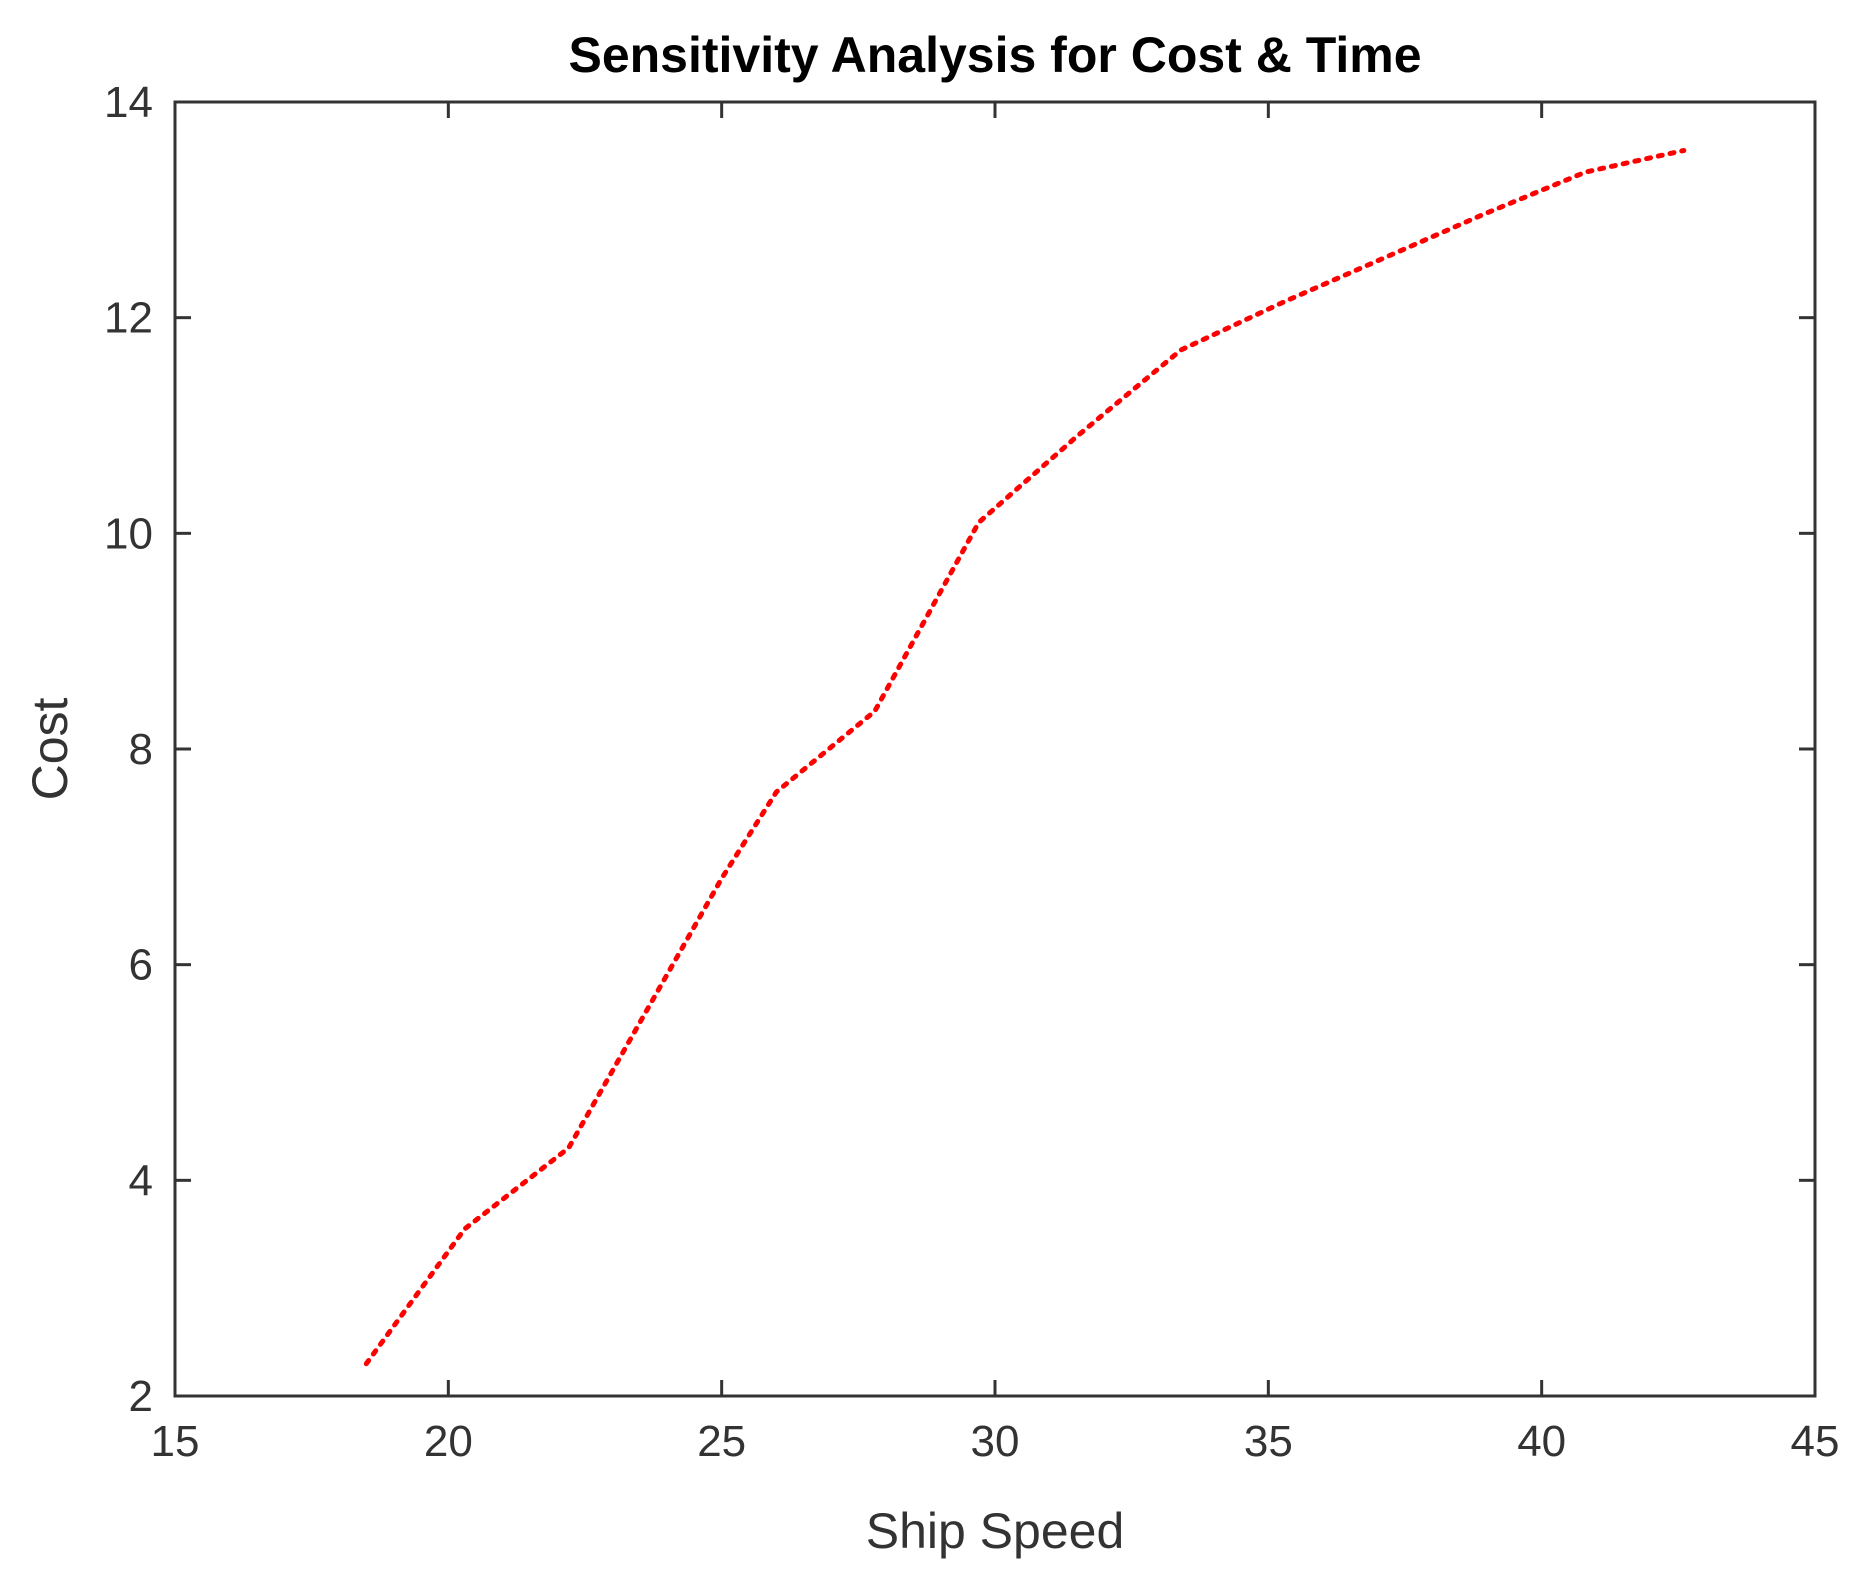 The width and height of the screenshot is (1860, 1580). Describe the element at coordinates (448, 1441) in the screenshot. I see `x-tick-label: 20` at that location.